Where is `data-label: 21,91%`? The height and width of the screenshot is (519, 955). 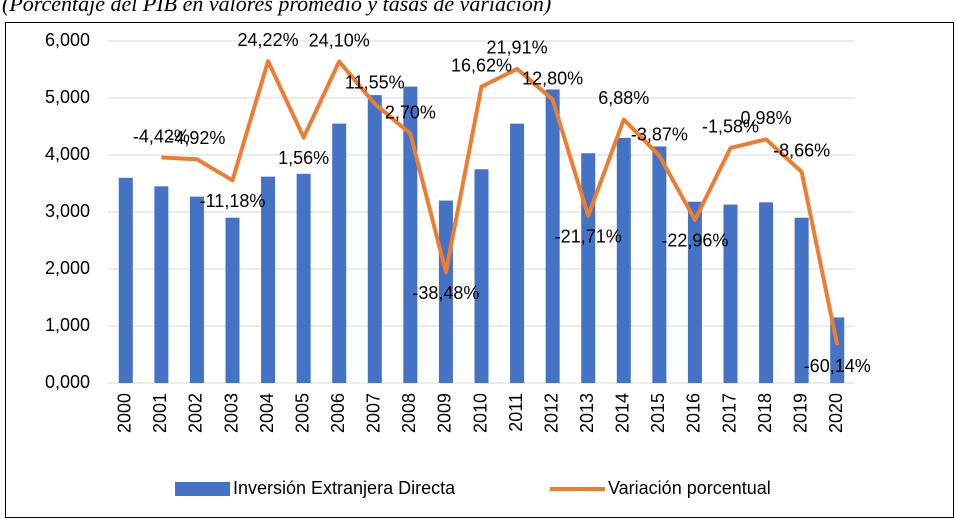 data-label: 21,91% is located at coordinates (517, 48).